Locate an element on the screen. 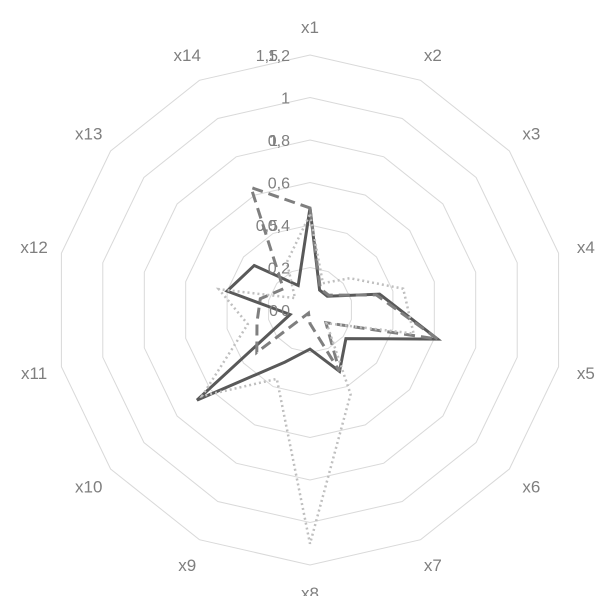 The image size is (601, 596). category-label-x8: x8 is located at coordinates (310, 590).